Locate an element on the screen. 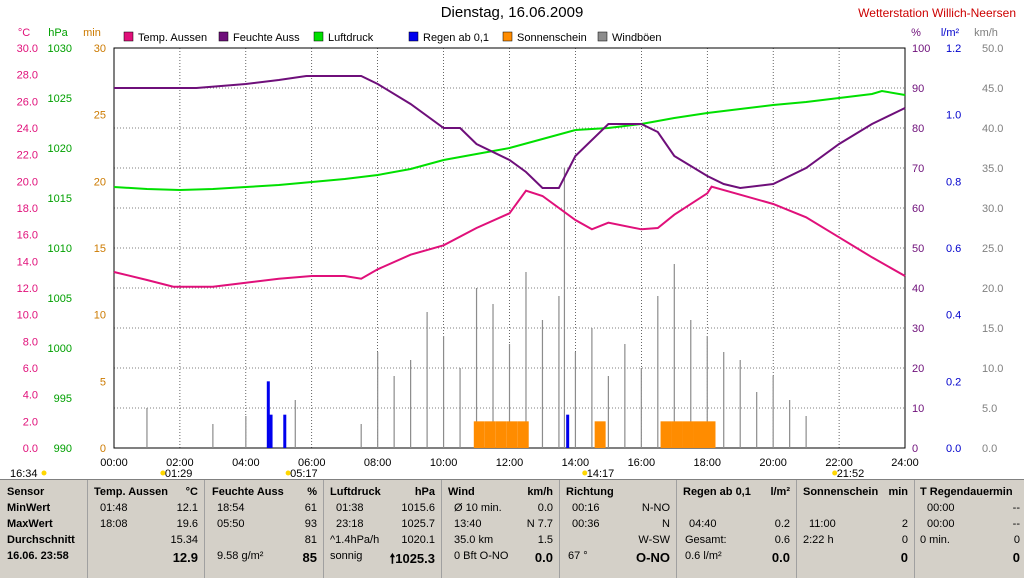  humidity-tick-label: 80 is located at coordinates (918, 129).